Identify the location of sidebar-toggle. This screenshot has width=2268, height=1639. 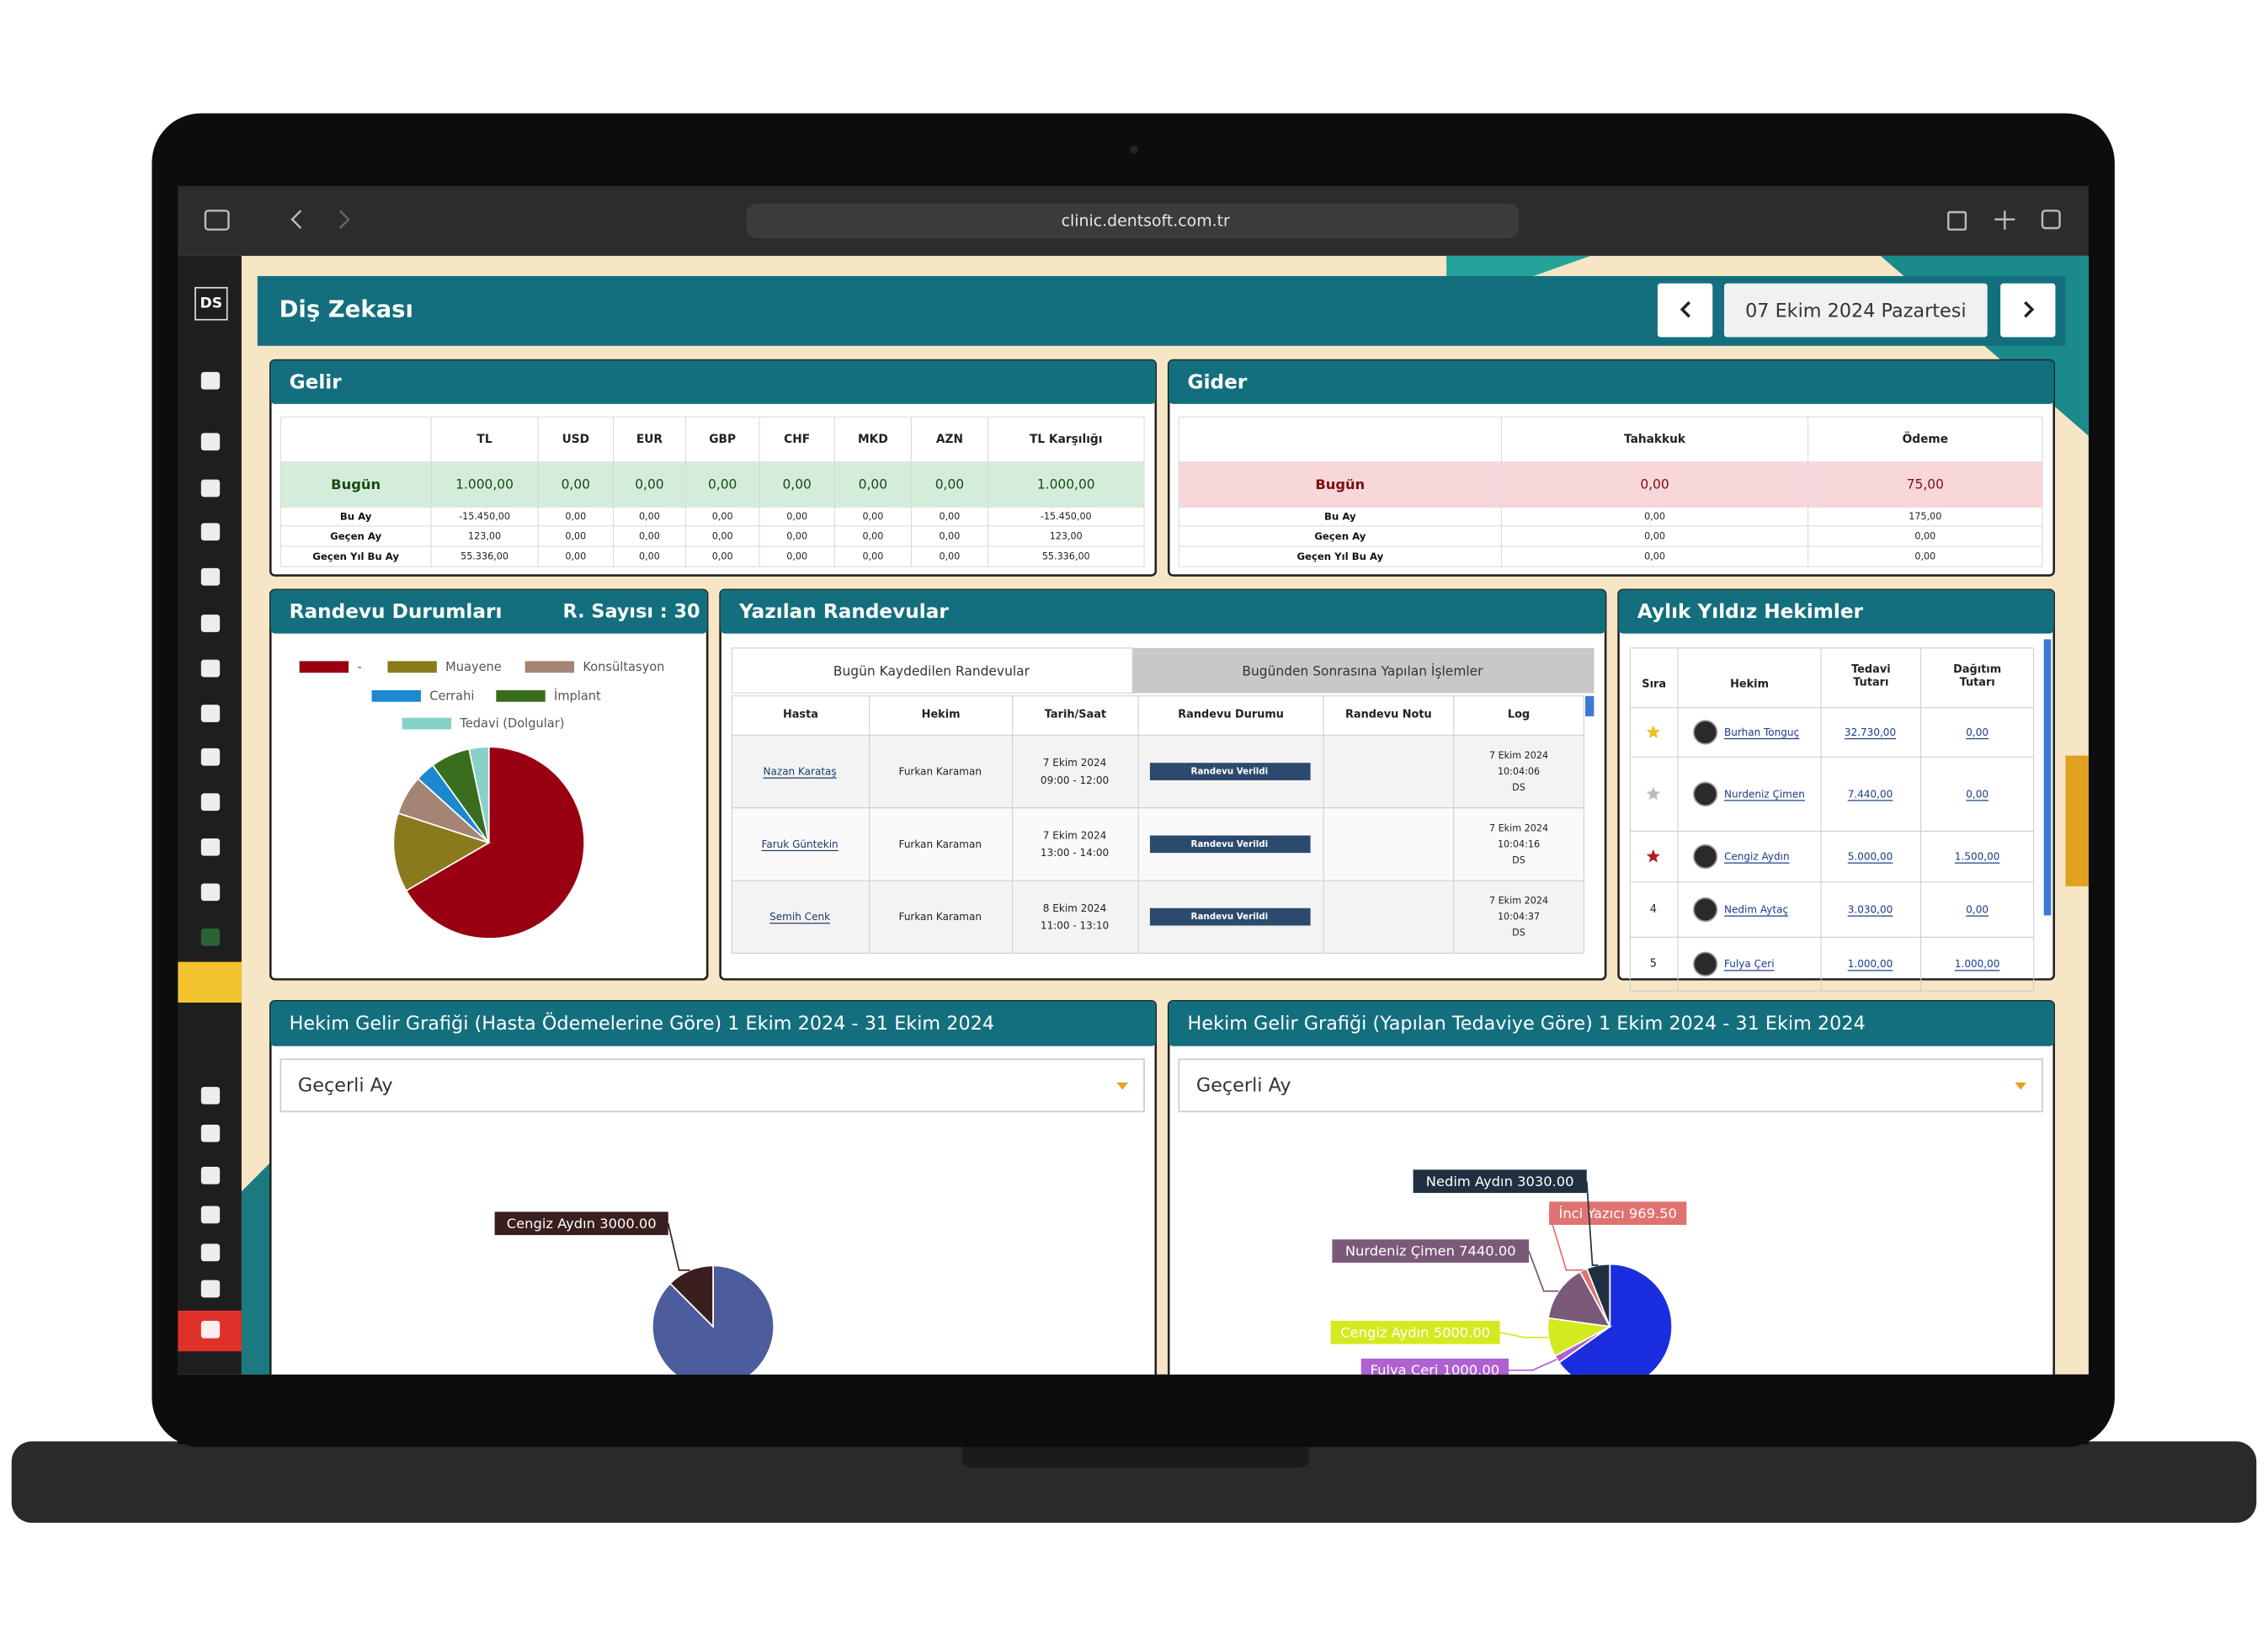
(217, 220).